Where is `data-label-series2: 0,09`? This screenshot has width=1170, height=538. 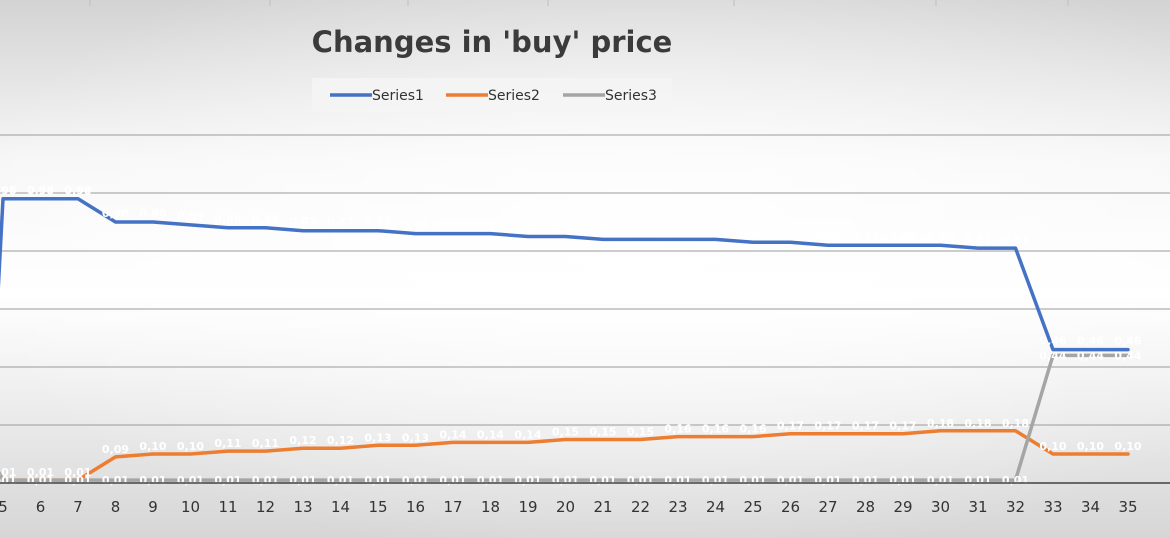 data-label-series2: 0,09 is located at coordinates (115, 449).